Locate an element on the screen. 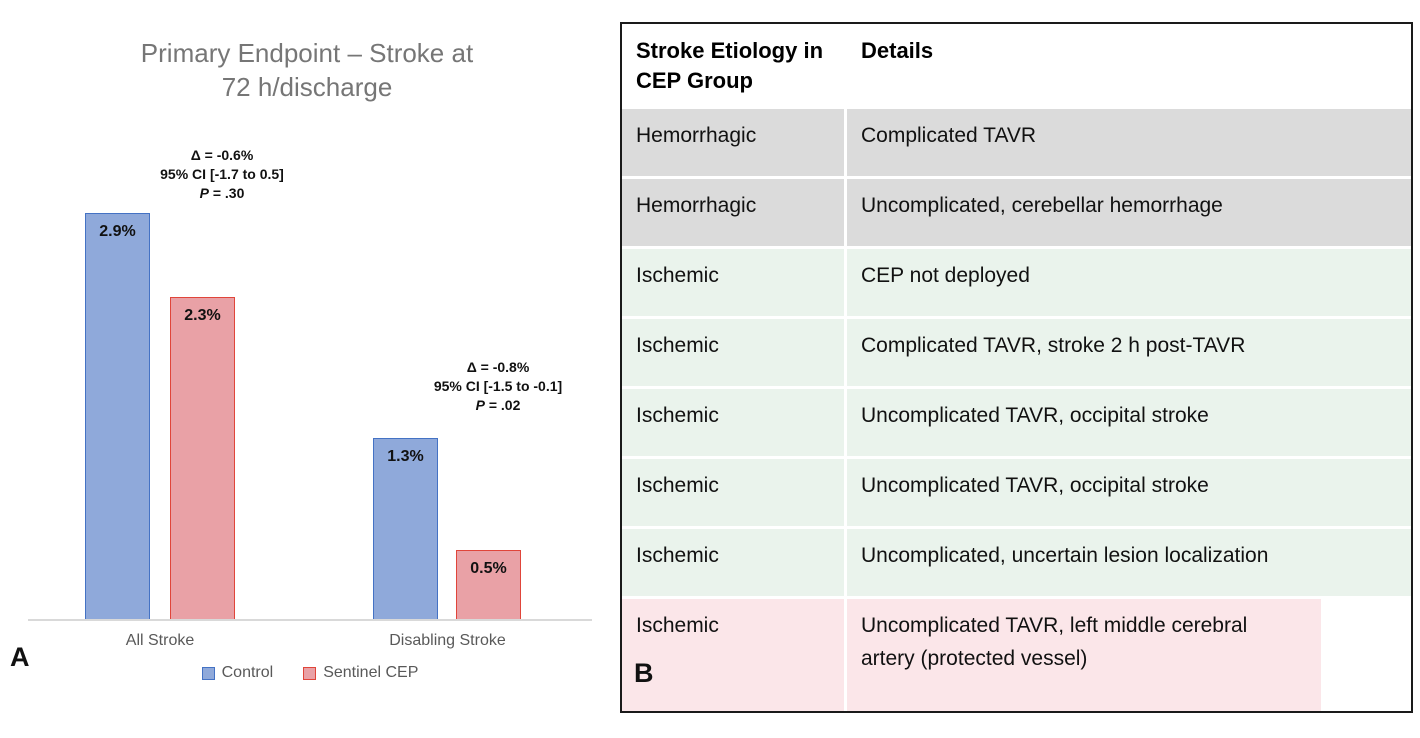  annotation-all-stroke: Δ = -0.6% 95% CI [-1.7 to 0.5] P = .30 is located at coordinates (222, 174).